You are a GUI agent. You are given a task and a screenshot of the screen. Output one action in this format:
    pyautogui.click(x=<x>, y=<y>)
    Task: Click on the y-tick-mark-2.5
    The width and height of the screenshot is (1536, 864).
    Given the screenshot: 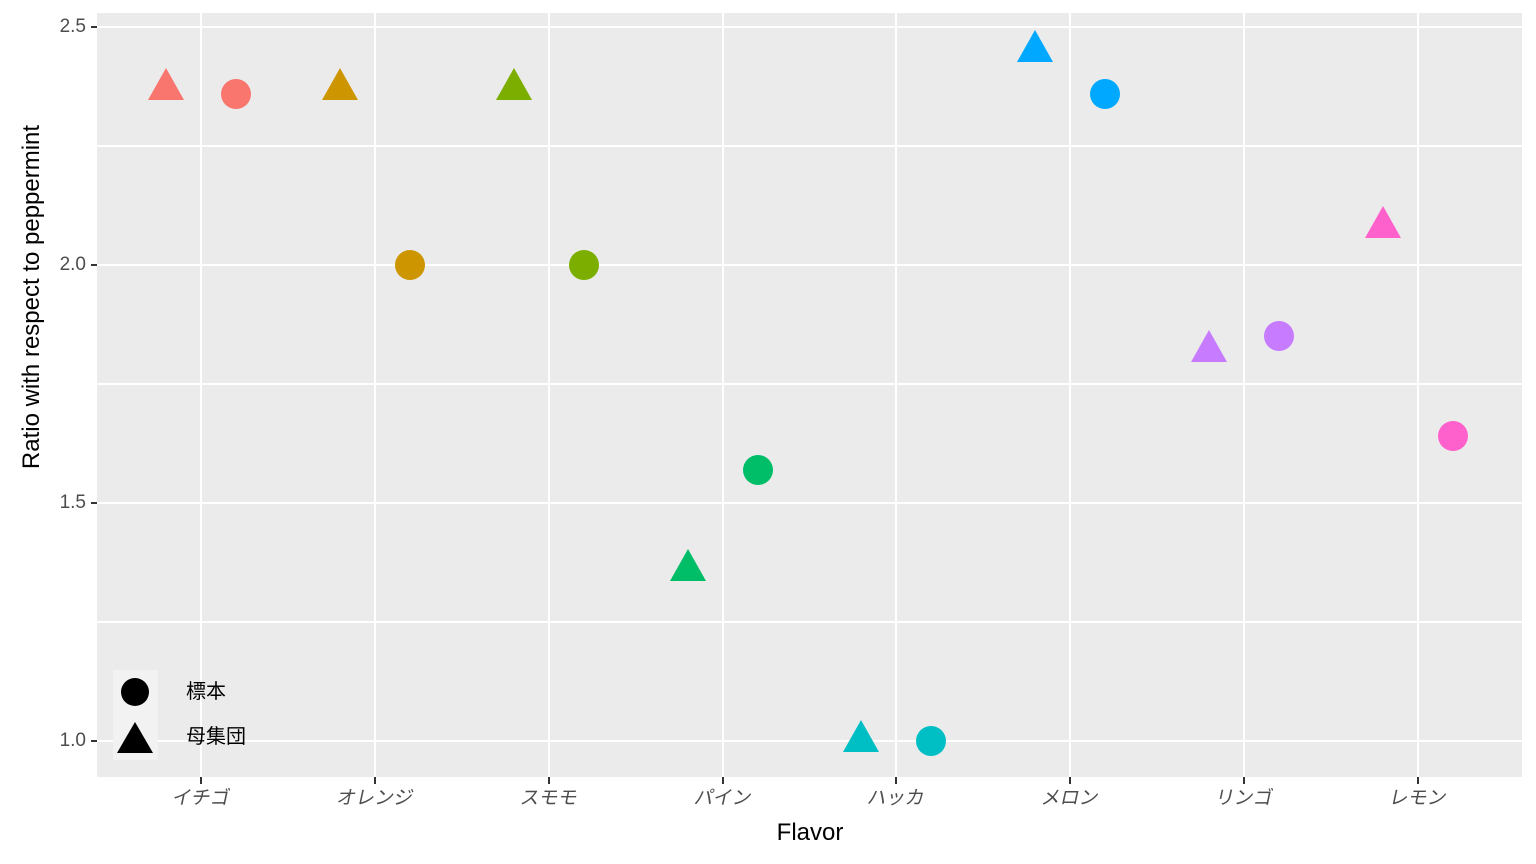 What is the action you would take?
    pyautogui.click(x=94, y=27)
    